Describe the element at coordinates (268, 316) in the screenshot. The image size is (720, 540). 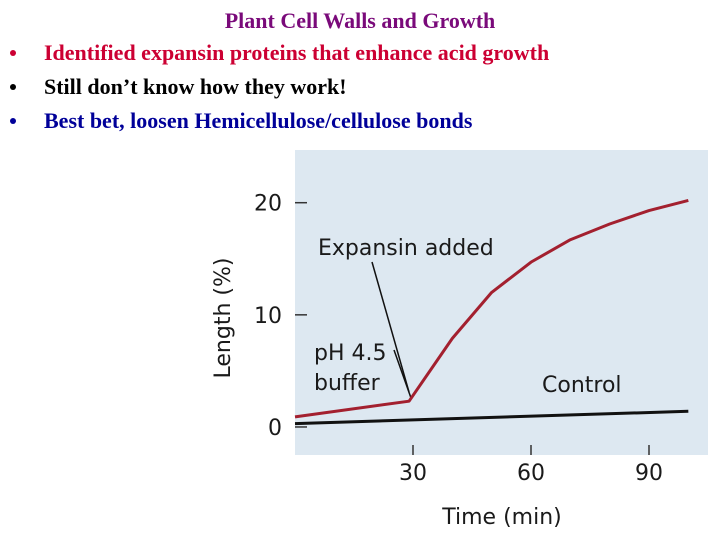
I see `y-tick-label: 10` at that location.